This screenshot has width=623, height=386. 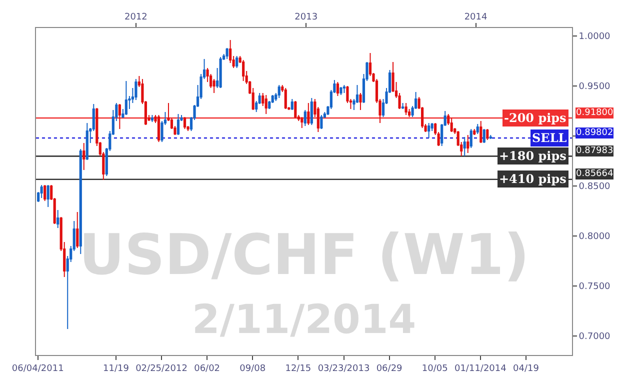 What do you see at coordinates (344, 369) in the screenshot?
I see `x-tick-label: 03/23/2013` at bounding box center [344, 369].